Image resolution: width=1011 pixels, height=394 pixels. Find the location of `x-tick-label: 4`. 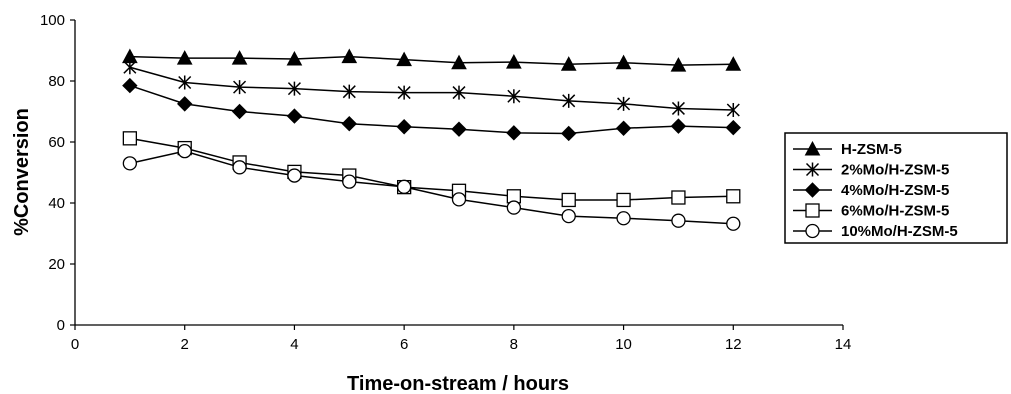

x-tick-label: 4 is located at coordinates (294, 344).